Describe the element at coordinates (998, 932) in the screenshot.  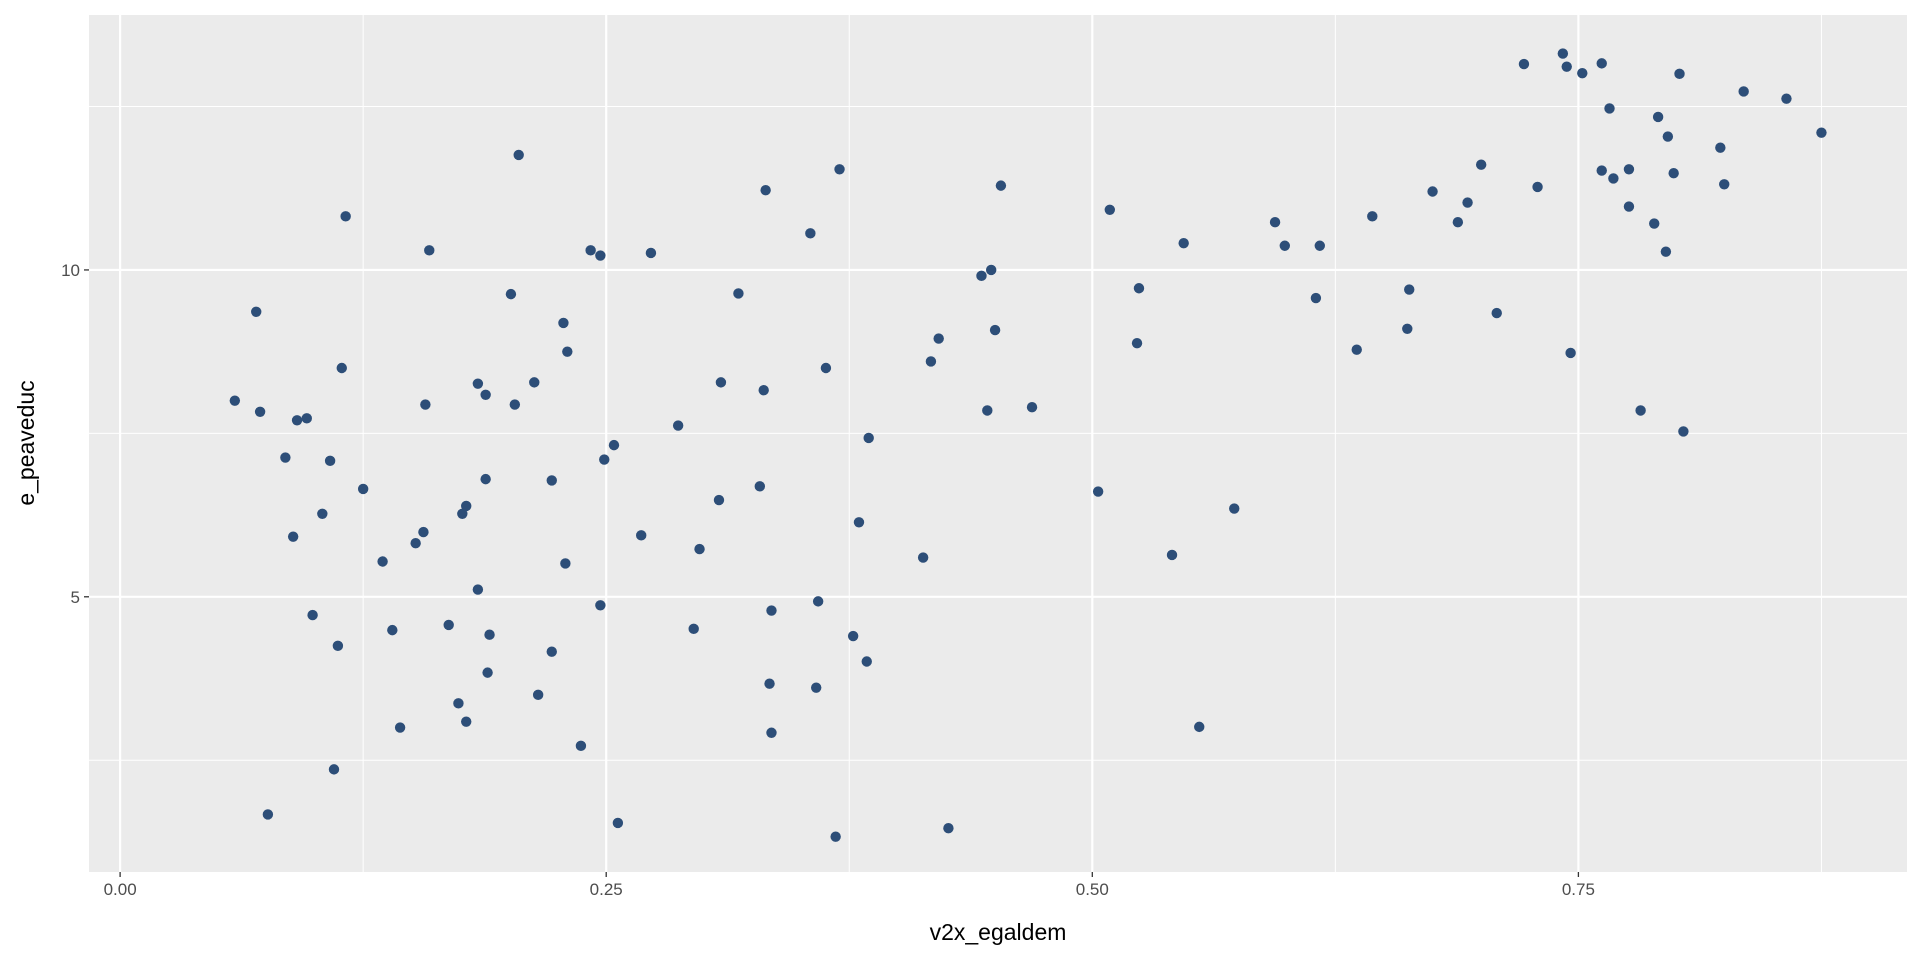
I see `x-axis-title: v2x_egaldem` at that location.